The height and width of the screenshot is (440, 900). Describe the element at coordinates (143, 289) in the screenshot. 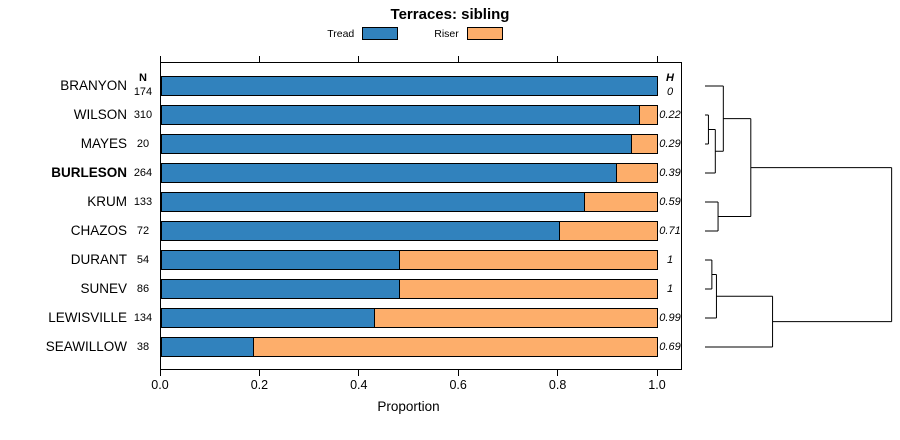

I see `n-value: 86` at that location.